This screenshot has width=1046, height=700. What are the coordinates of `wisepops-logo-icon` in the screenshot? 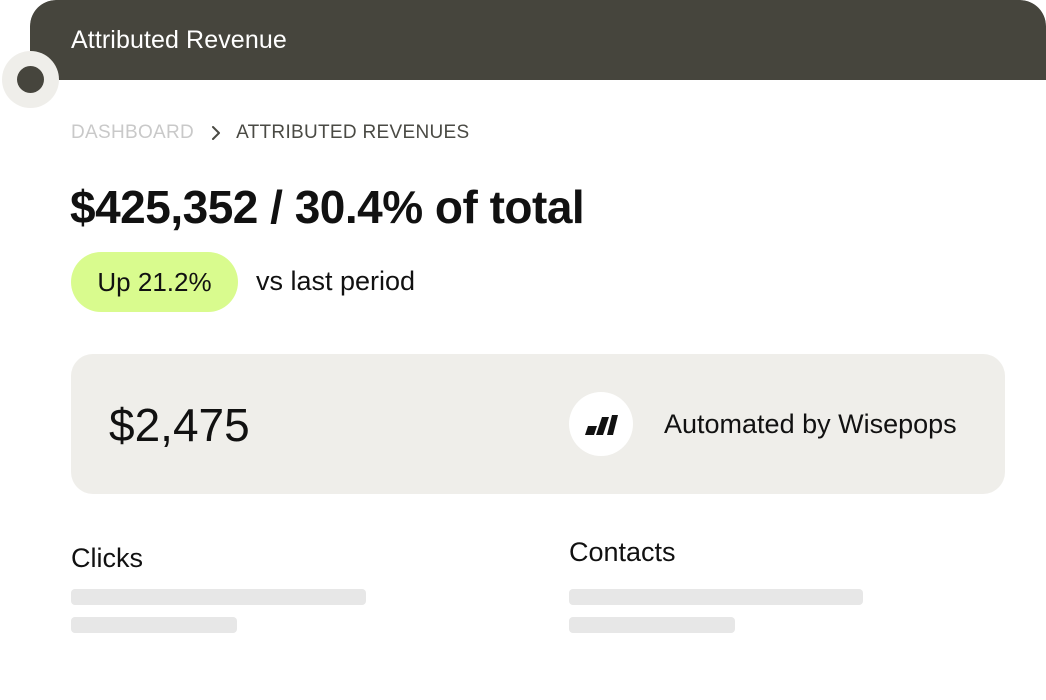 It's located at (601, 424).